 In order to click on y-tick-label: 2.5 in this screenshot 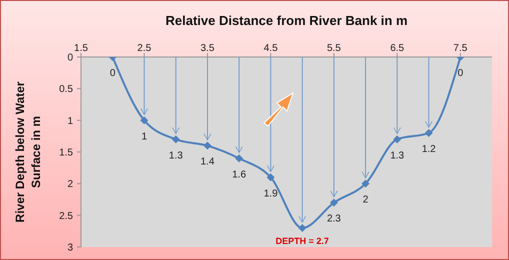, I will do `click(66, 216)`.